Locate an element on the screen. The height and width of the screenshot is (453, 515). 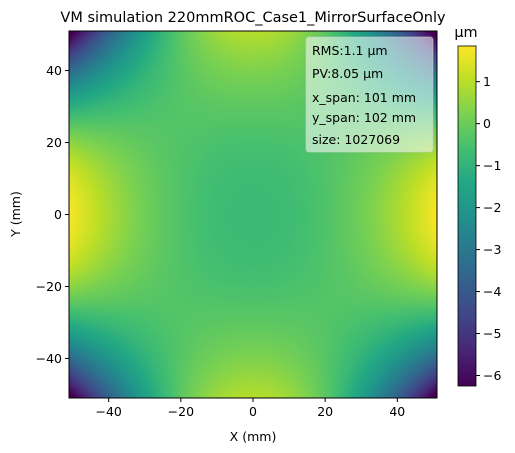
colorbar-ticks: 1 0 −1 −2 −3 −4 −5 −6 is located at coordinates (488, 228).